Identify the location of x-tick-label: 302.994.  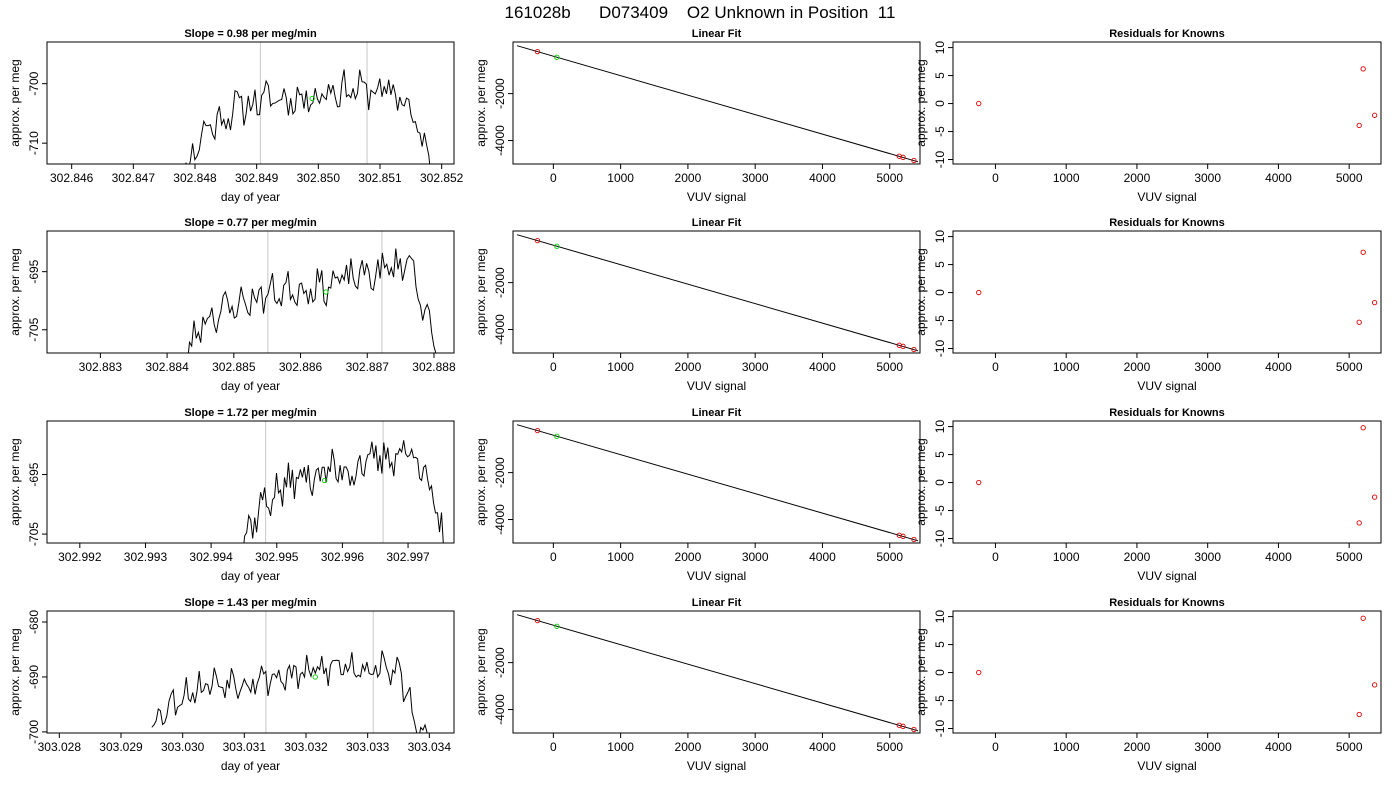
(211, 557).